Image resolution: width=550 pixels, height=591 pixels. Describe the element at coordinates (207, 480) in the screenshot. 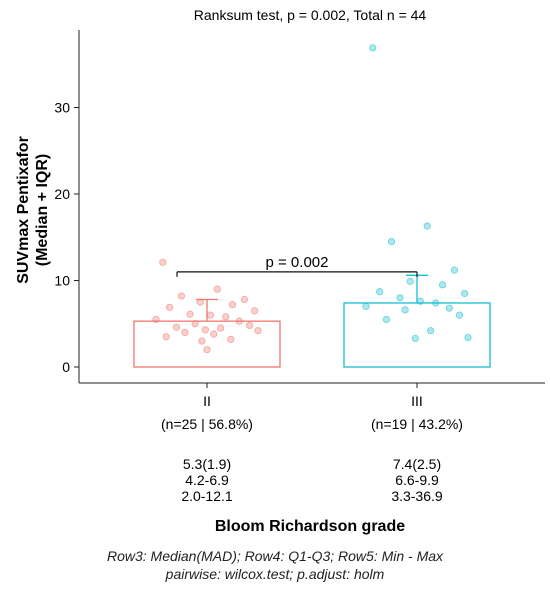

I see `stat-row-4-II: 4.2-6.9` at that location.